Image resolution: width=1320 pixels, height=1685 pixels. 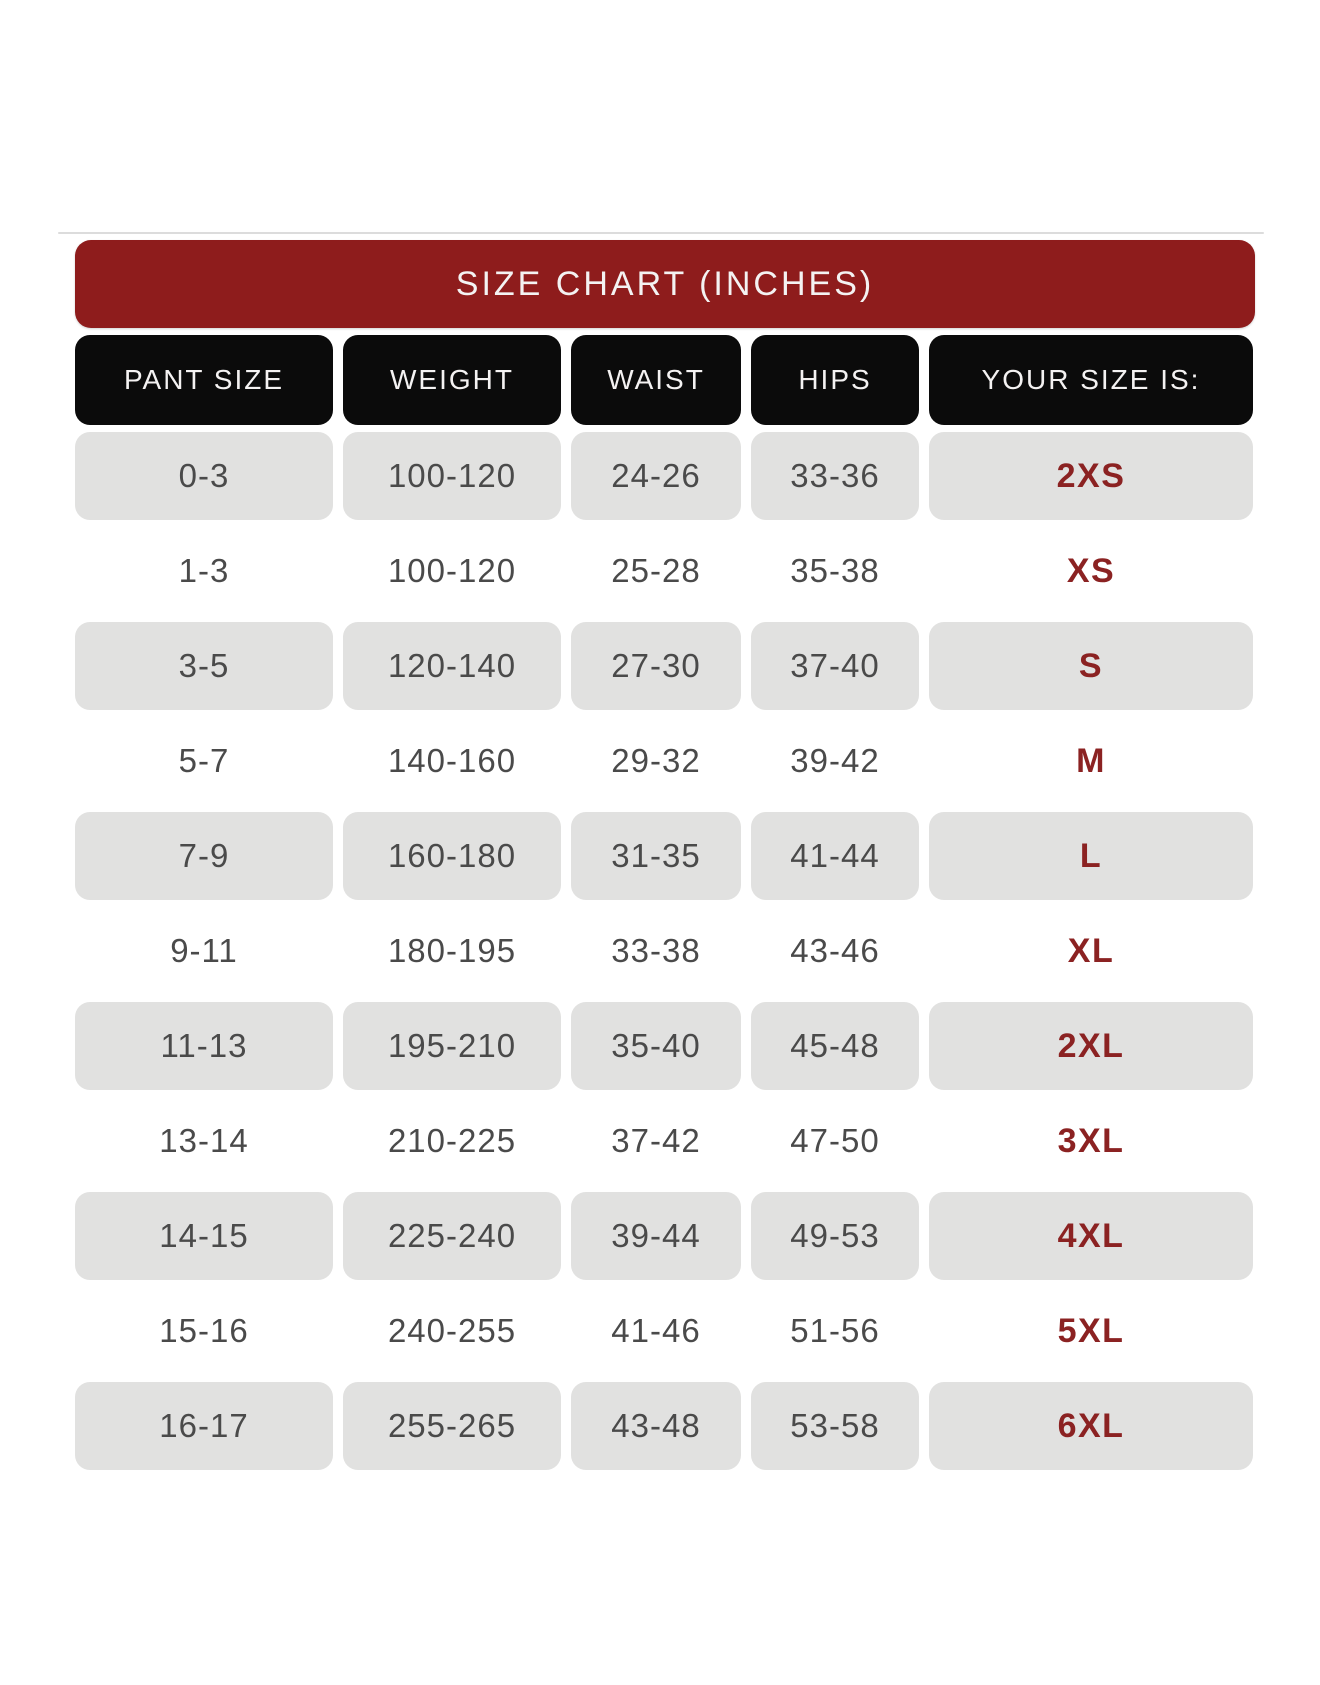 I want to click on header-pant-size: PANT SIZE, so click(x=204, y=380).